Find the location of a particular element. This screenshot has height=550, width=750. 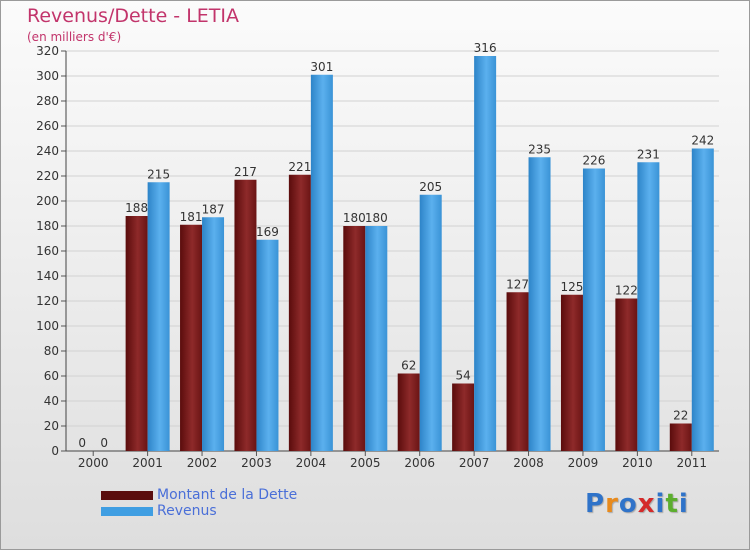

x-tick-label: 2004 is located at coordinates (311, 463).